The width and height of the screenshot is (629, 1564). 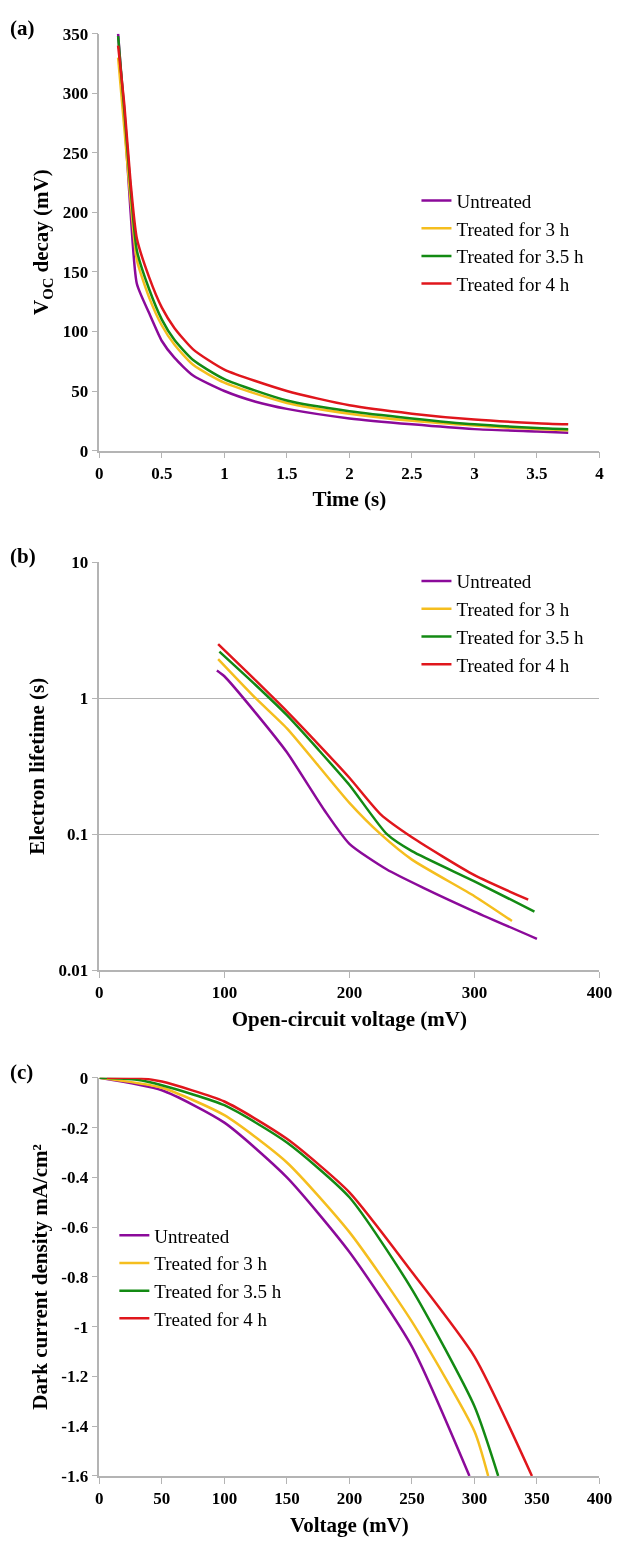 What do you see at coordinates (81, 1327) in the screenshot?
I see `y-tick-label: -1` at bounding box center [81, 1327].